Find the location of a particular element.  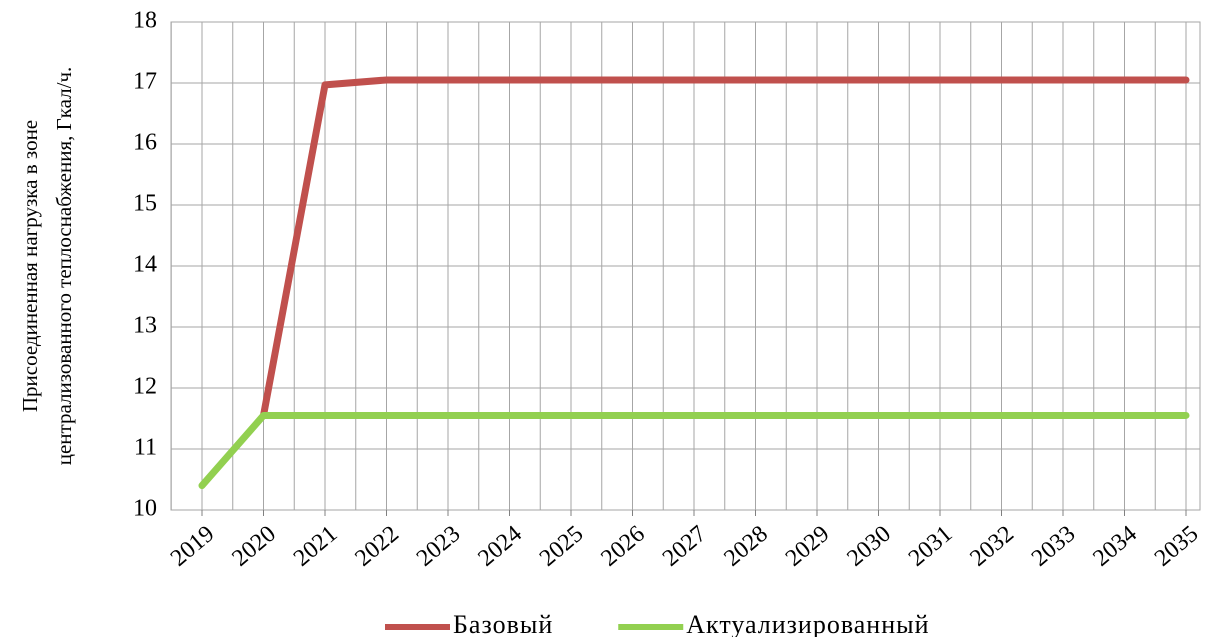

x-tick-label: 2032 is located at coordinates (991, 546).